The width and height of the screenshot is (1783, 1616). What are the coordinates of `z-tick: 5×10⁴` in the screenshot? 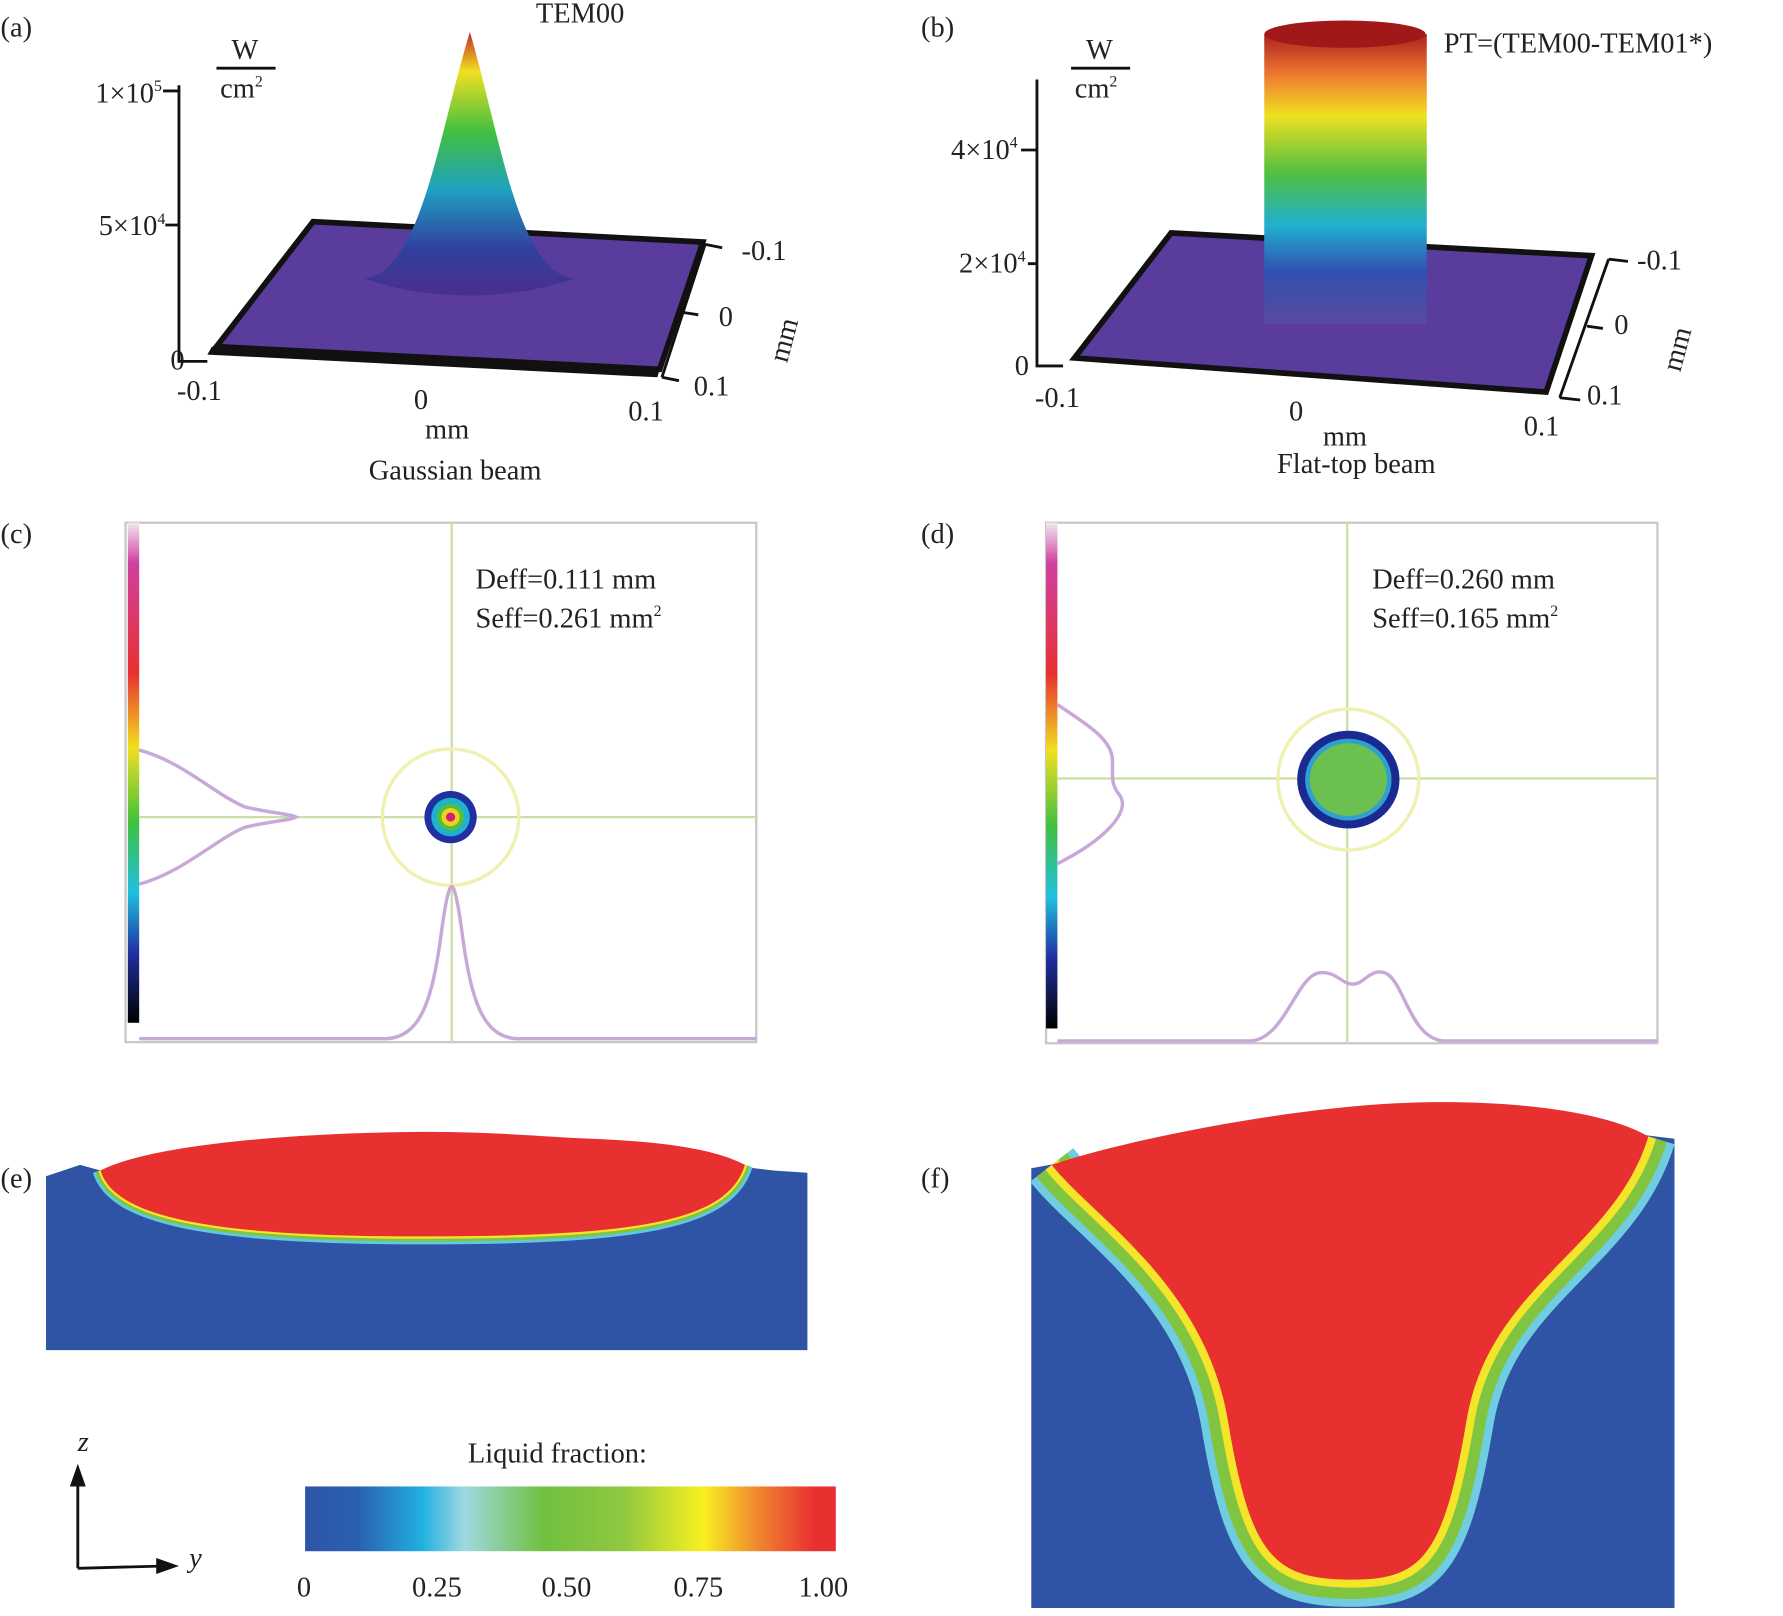 It's located at (132, 226).